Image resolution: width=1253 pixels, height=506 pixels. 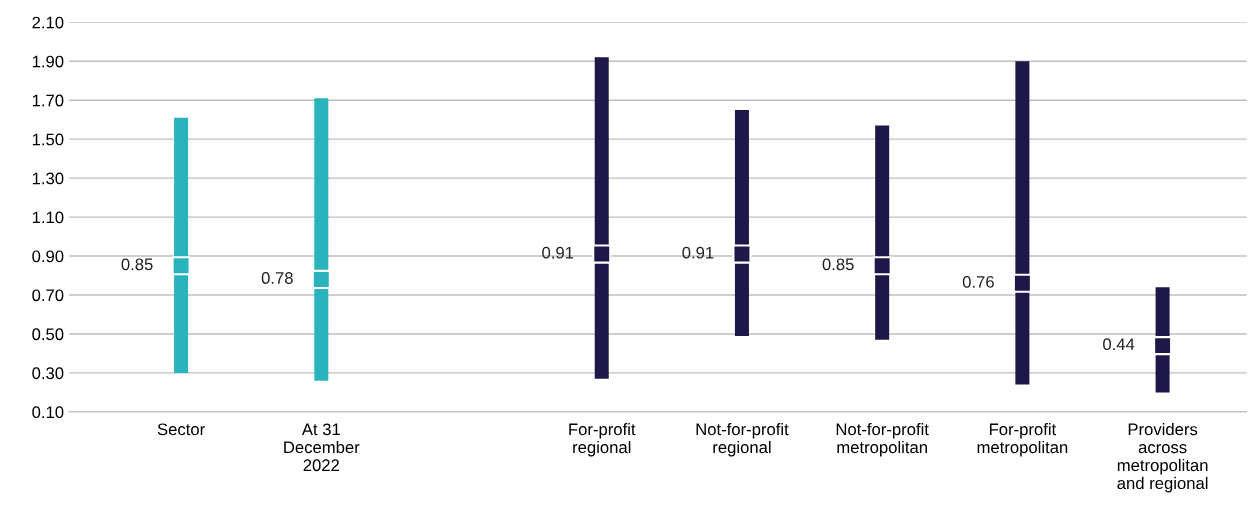 What do you see at coordinates (48, 217) in the screenshot?
I see `y-tick-label: 1.10` at bounding box center [48, 217].